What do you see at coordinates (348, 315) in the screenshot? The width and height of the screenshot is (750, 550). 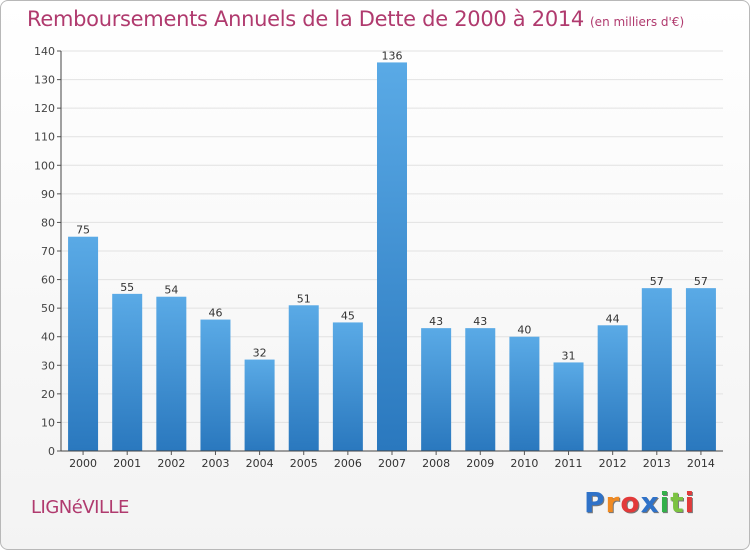 I see `data-label: 45` at bounding box center [348, 315].